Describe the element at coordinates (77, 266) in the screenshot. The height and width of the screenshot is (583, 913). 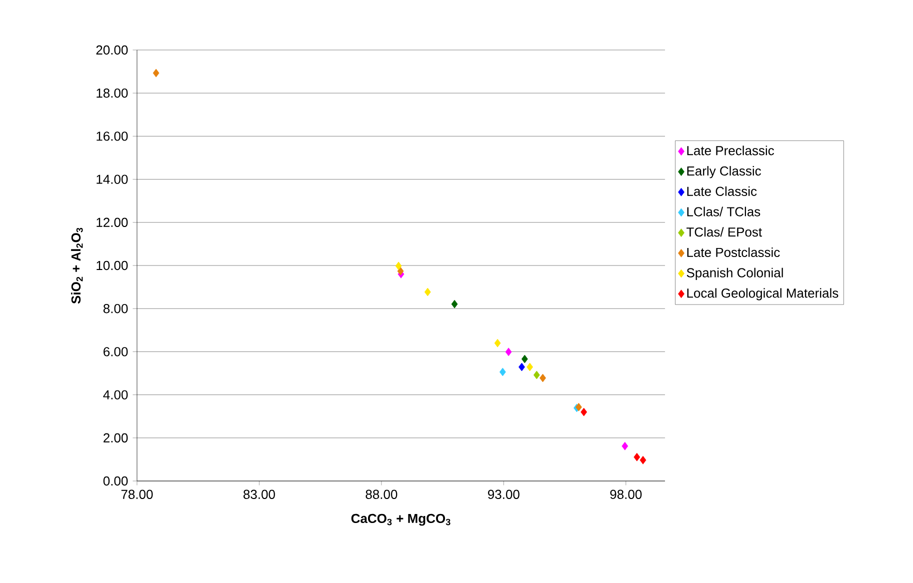
I see `y-axis-title: SiO$_{2}$ + Al$_{2}$O$_{3}$` at that location.